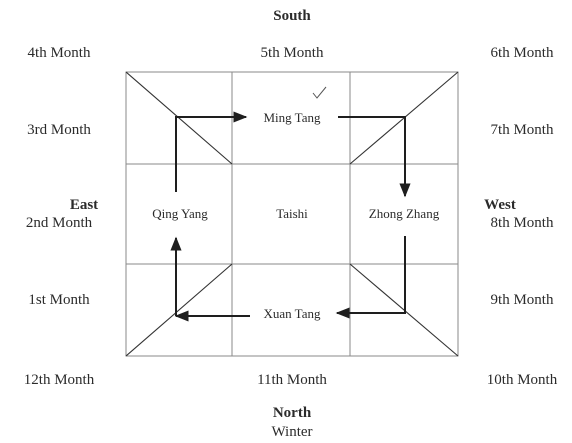 The image size is (572, 443). Describe the element at coordinates (404, 213) in the screenshot. I see `room-zhong-zhang: Zhong Zhang` at that location.